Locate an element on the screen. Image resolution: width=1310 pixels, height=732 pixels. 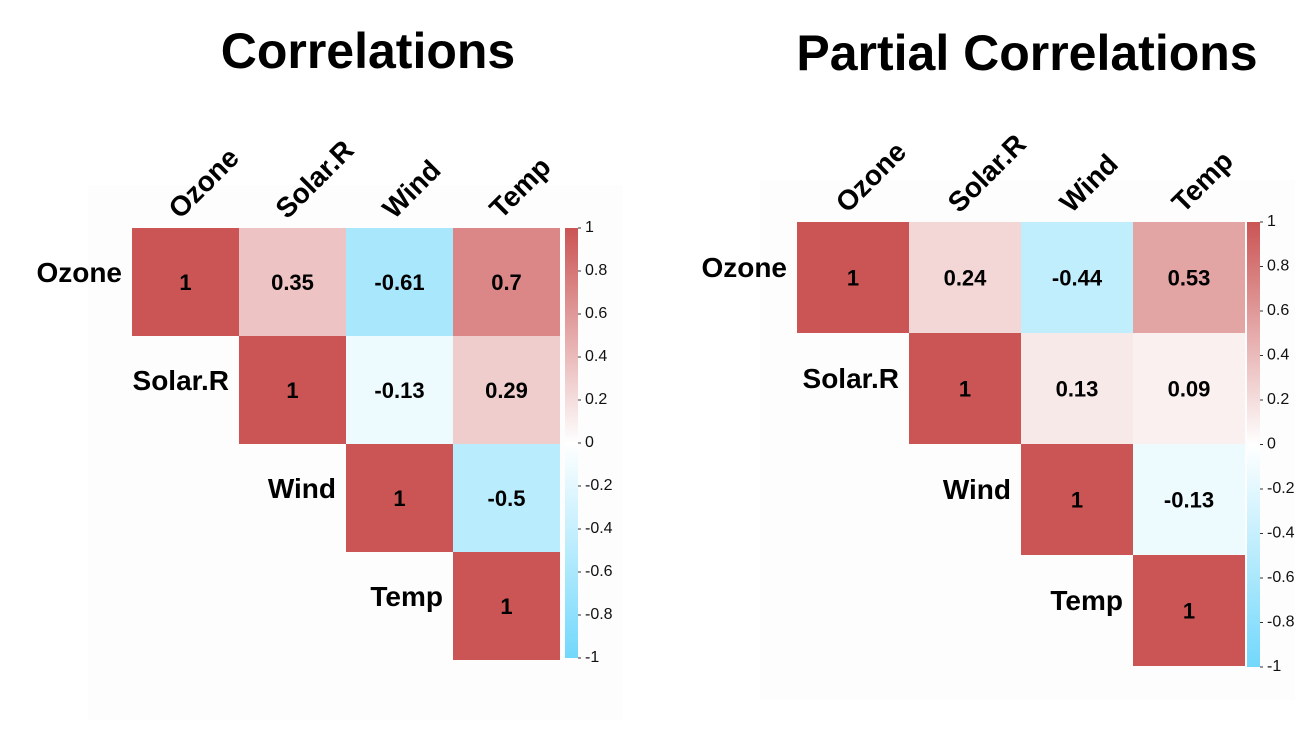
cell-value-label: -0.61 is located at coordinates (399, 282).